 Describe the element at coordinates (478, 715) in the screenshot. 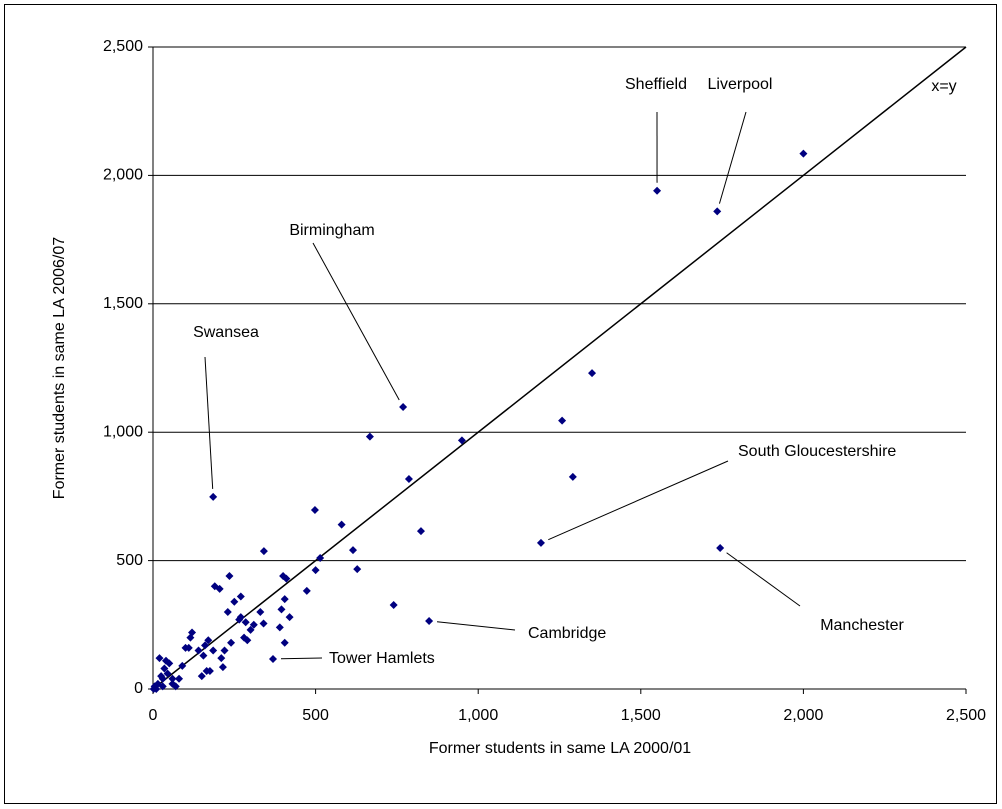

I see `x-tick-label: 1,000` at that location.